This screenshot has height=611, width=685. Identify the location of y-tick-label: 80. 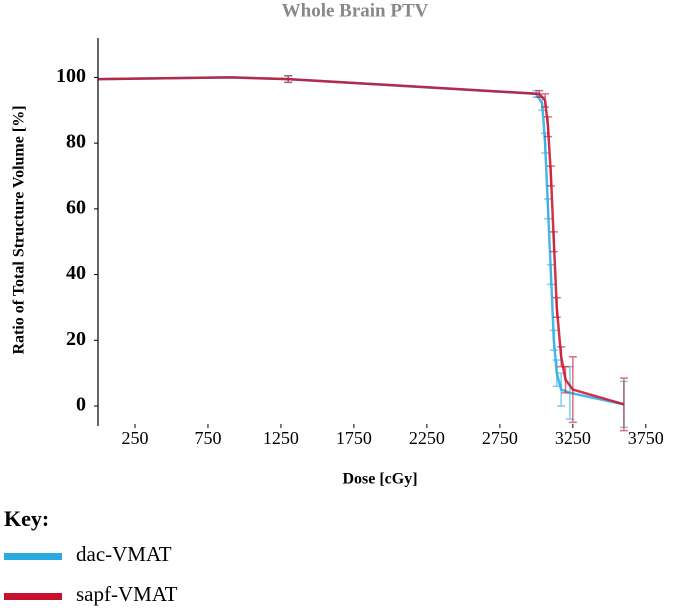
(76, 142).